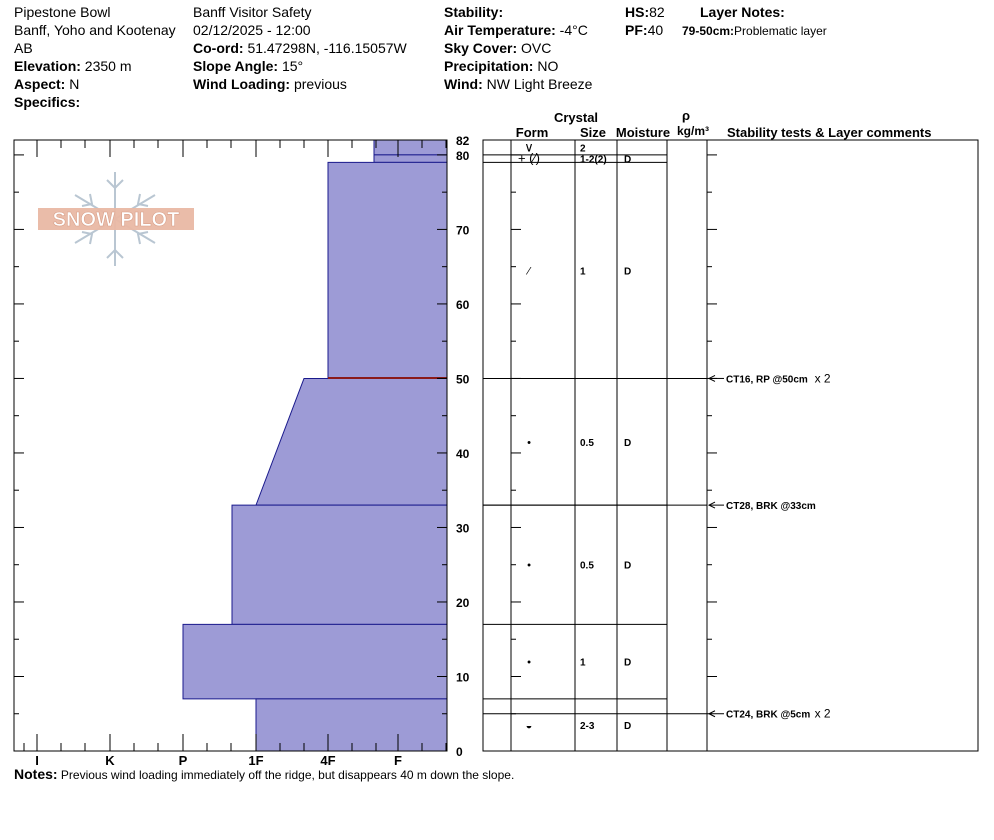 This screenshot has width=994, height=840. Describe the element at coordinates (771, 506) in the screenshot. I see `stability-test-2: CT28, BRK @33cm` at that location.